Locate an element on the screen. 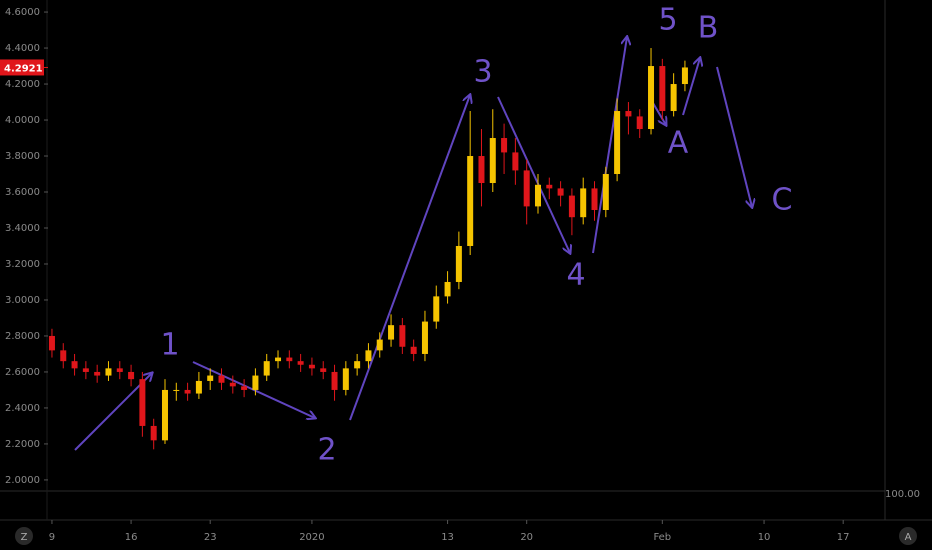  y-tick-label: 4.4000 is located at coordinates (22, 48).